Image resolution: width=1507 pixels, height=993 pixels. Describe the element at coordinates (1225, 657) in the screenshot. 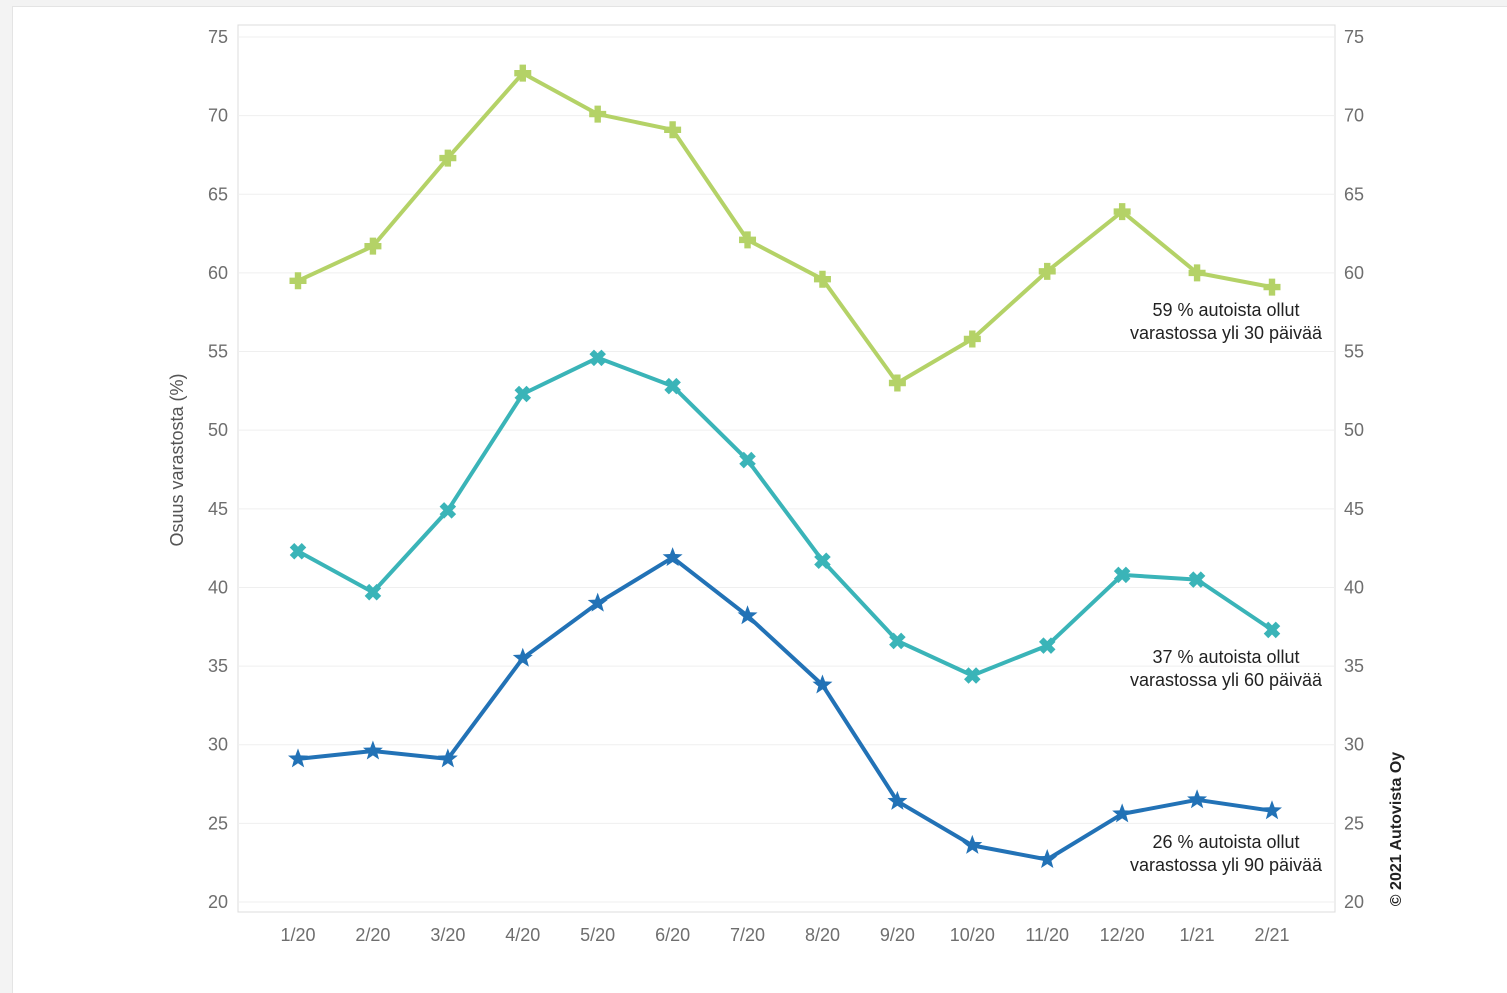

I see `annotation-over60: 37 % autoista ollut` at that location.